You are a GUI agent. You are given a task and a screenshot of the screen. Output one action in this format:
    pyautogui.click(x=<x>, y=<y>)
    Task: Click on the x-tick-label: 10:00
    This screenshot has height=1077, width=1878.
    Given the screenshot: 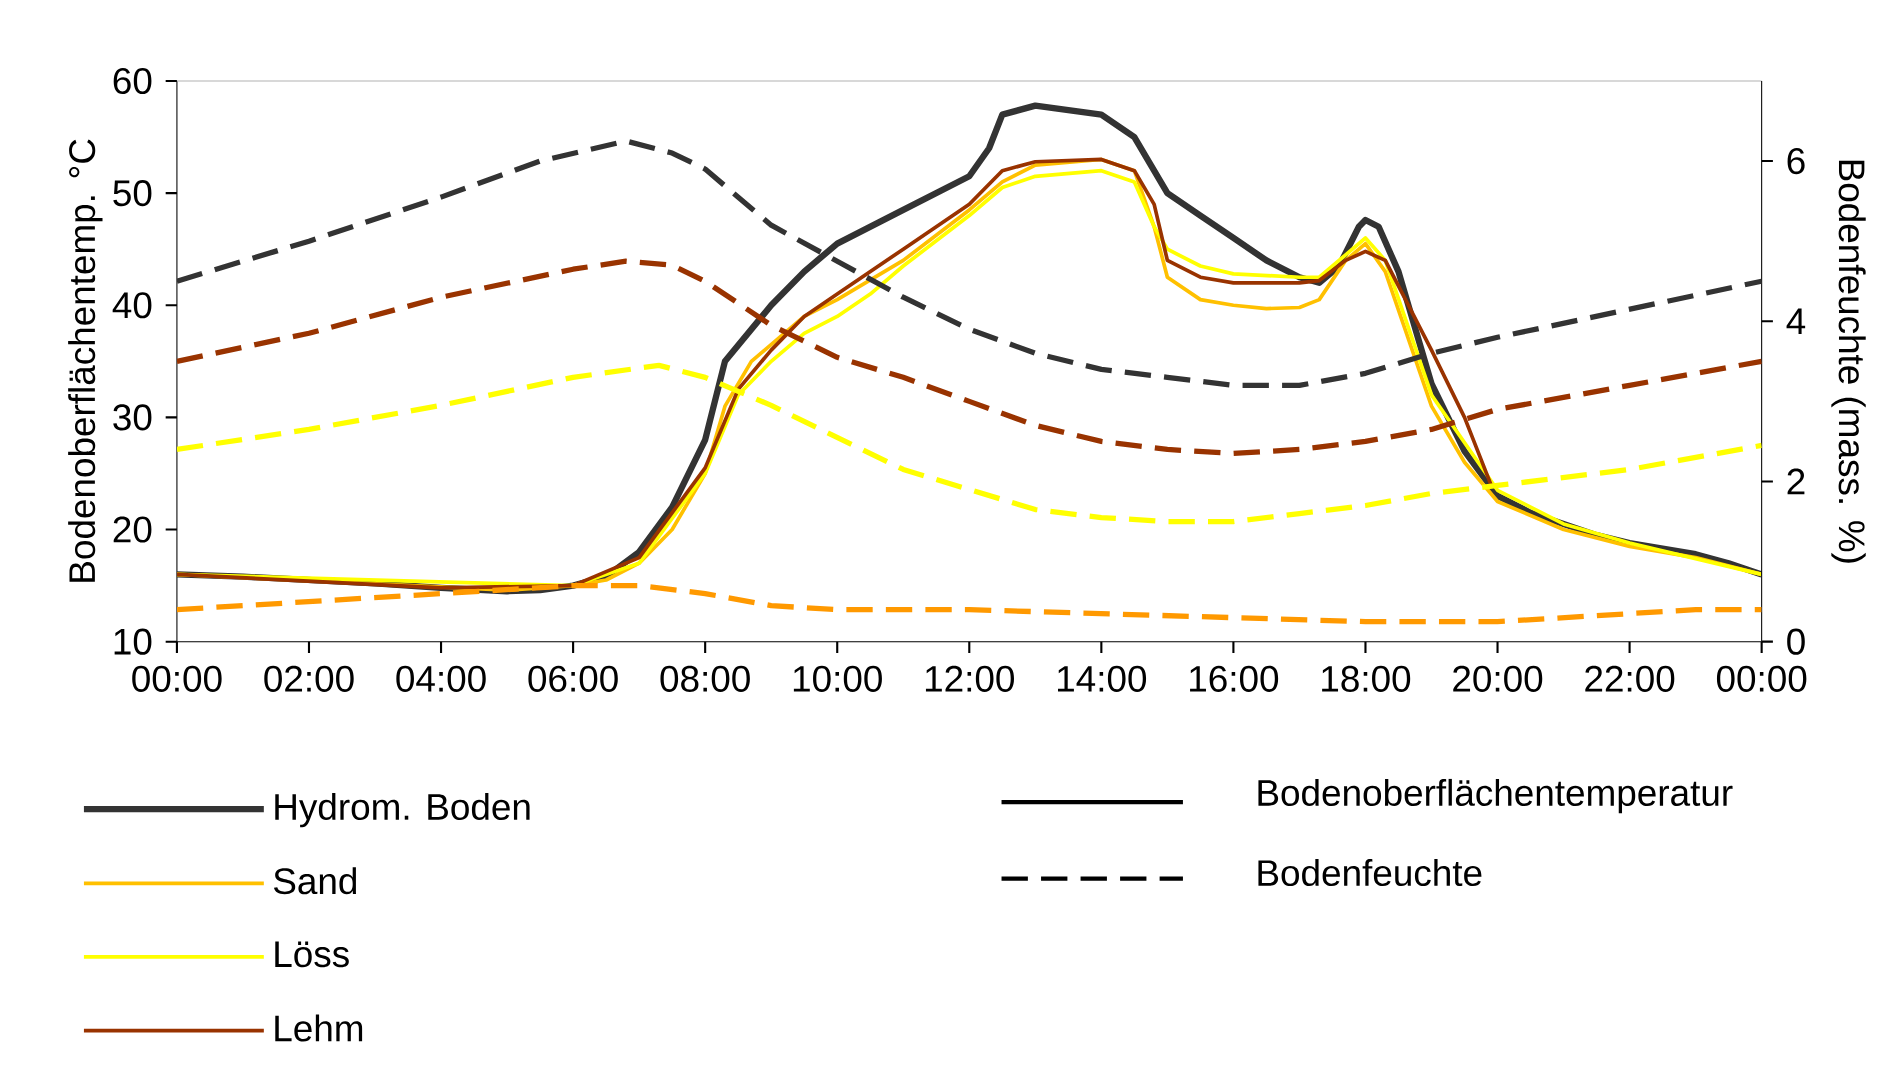 What is the action you would take?
    pyautogui.click(x=837, y=678)
    